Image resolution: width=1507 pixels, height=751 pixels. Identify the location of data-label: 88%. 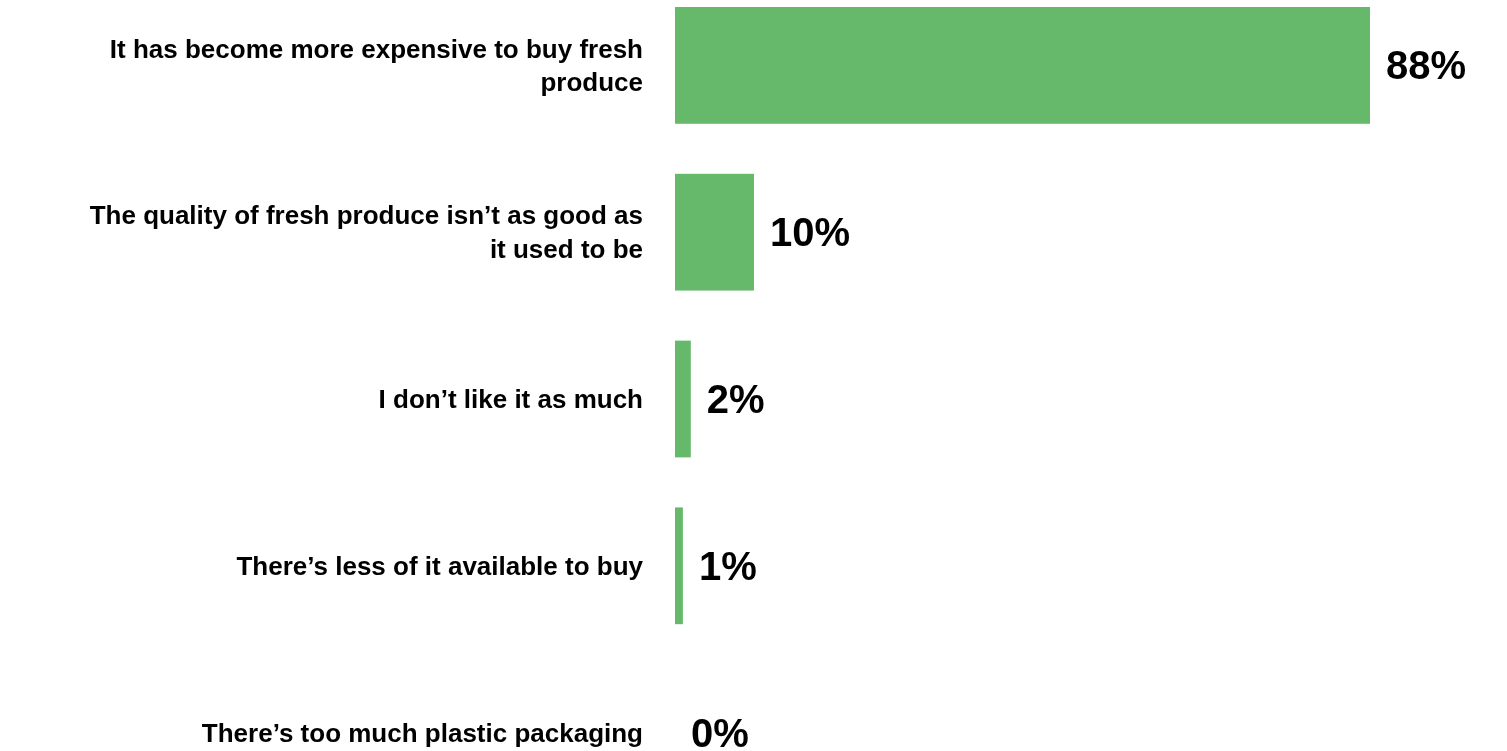
(1426, 65).